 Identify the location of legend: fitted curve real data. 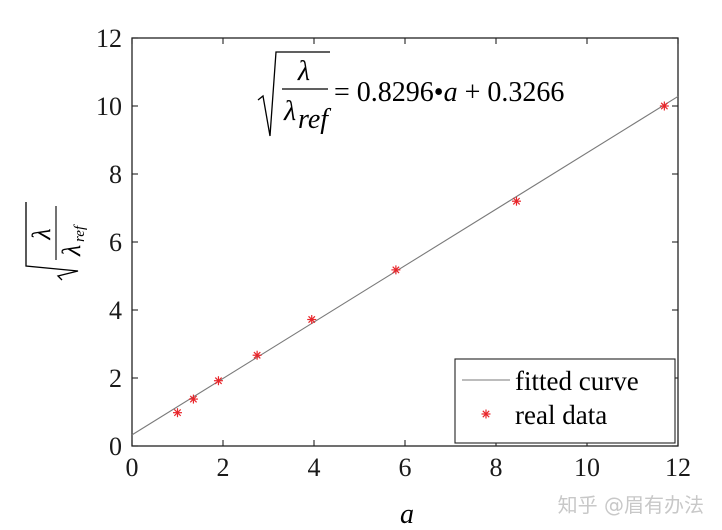
(565, 401).